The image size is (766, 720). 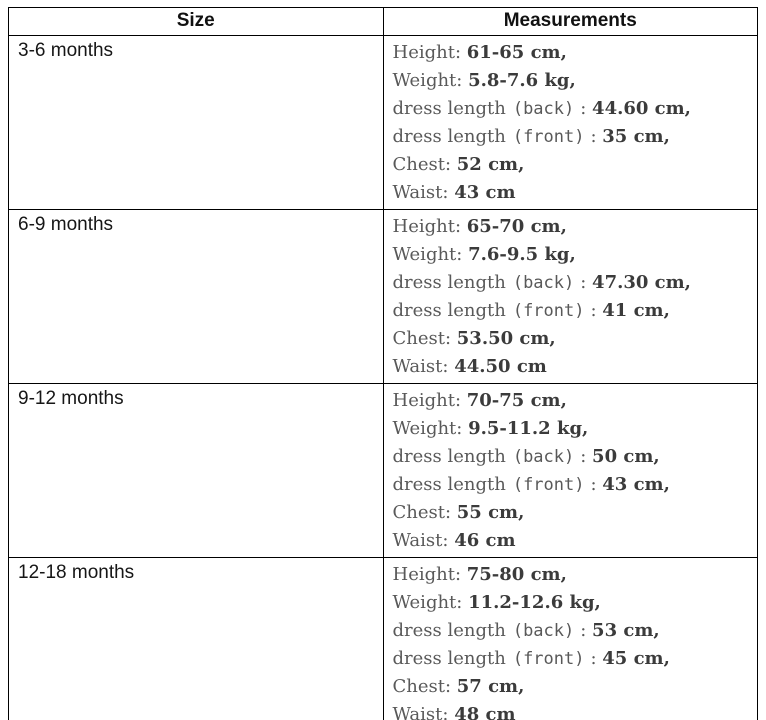 What do you see at coordinates (572, 401) in the screenshot?
I see `measurement-line: Height: 70-75 cm,` at bounding box center [572, 401].